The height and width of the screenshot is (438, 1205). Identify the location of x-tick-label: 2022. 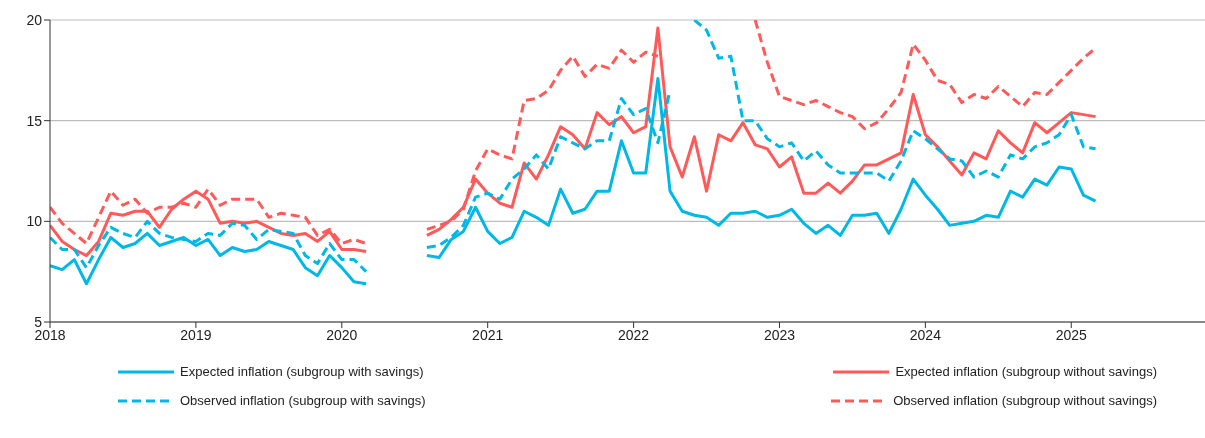
(634, 334).